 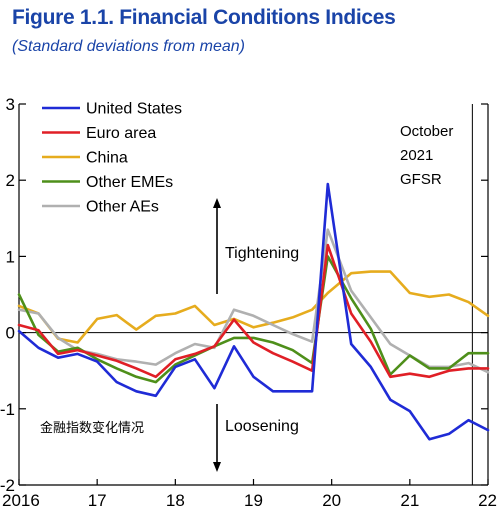 What do you see at coordinates (253, 307) in the screenshot?
I see `series-line-china` at bounding box center [253, 307].